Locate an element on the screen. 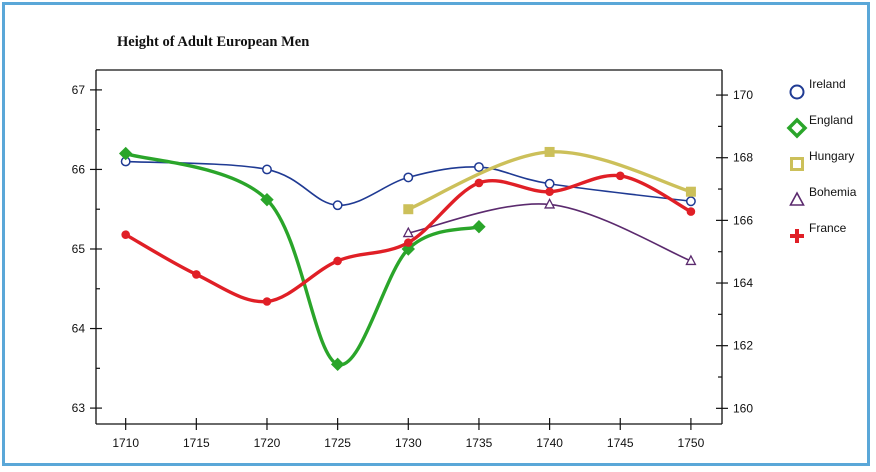  legend-marker-england is located at coordinates (797, 128).